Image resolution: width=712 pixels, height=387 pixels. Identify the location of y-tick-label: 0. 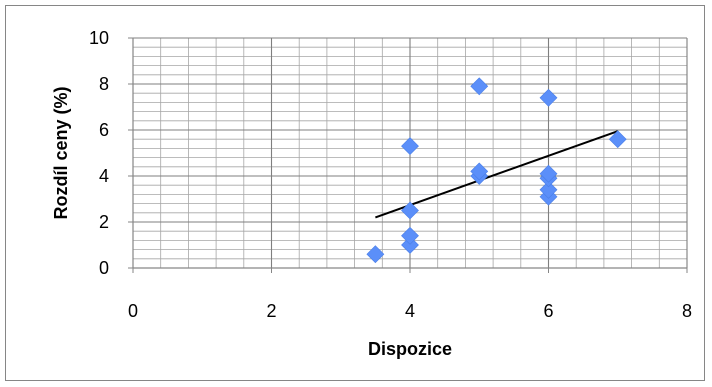
(104, 268).